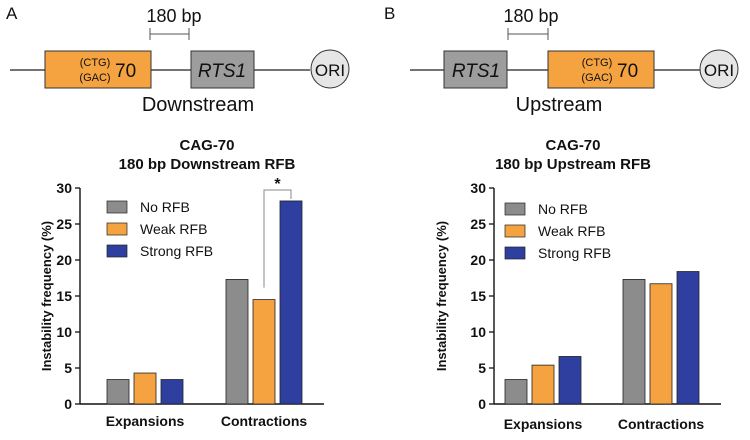 The width and height of the screenshot is (750, 440). Describe the element at coordinates (573, 164) in the screenshot. I see `chart-b-subtitle: 180 bp Upstream RFB` at that location.